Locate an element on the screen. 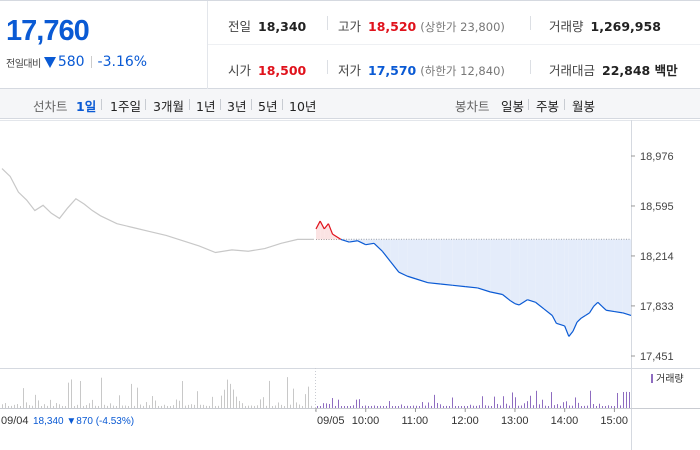  change-label: 전일대비 is located at coordinates (23, 64).